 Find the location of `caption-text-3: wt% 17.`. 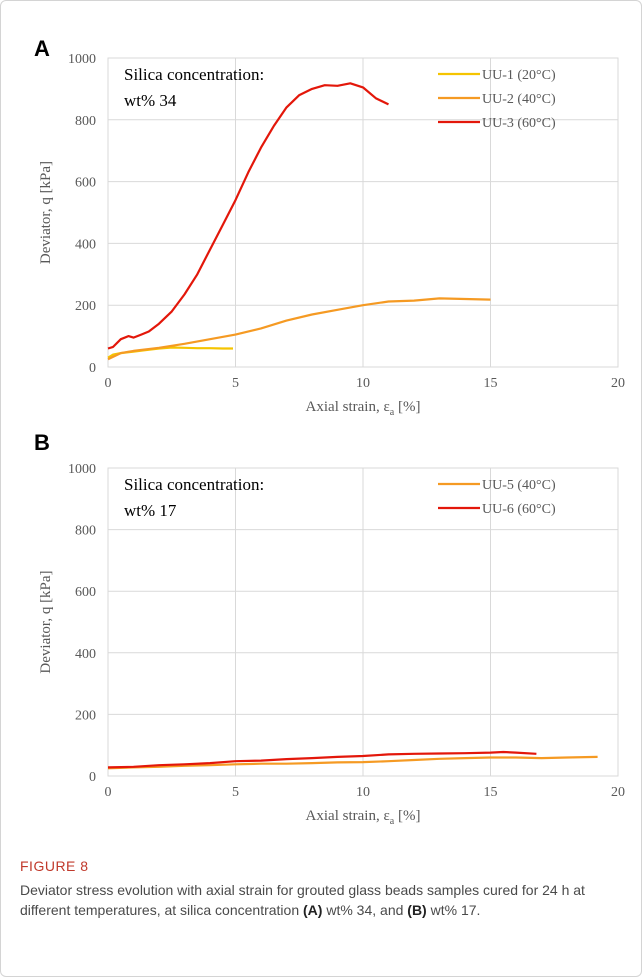

caption-text-3: wt% 17. is located at coordinates (453, 910).